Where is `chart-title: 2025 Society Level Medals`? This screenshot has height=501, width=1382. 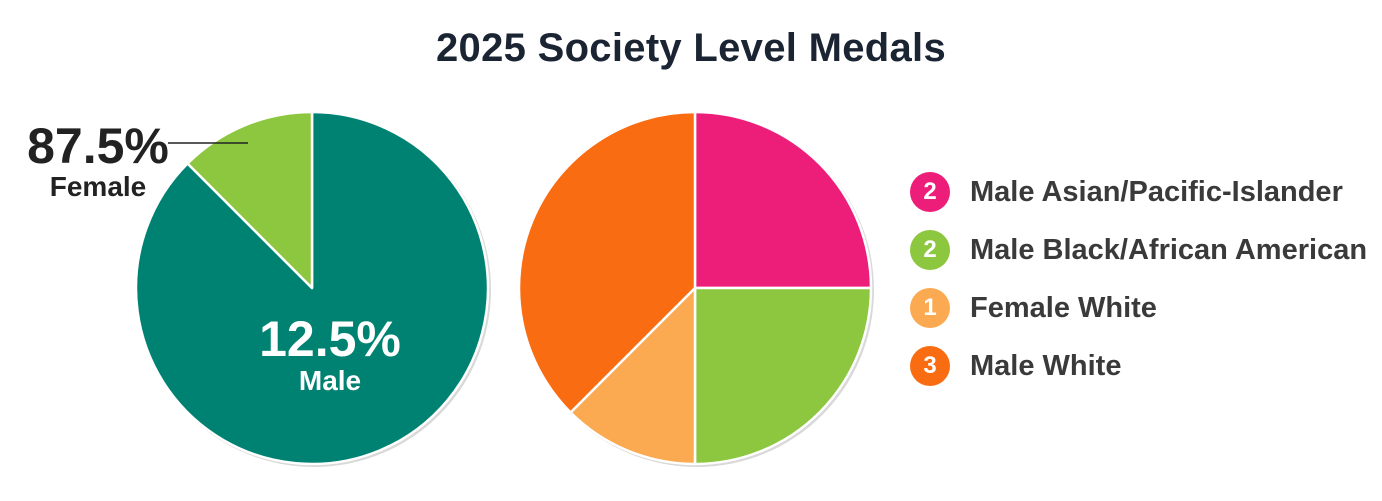
chart-title: 2025 Society Level Medals is located at coordinates (691, 48).